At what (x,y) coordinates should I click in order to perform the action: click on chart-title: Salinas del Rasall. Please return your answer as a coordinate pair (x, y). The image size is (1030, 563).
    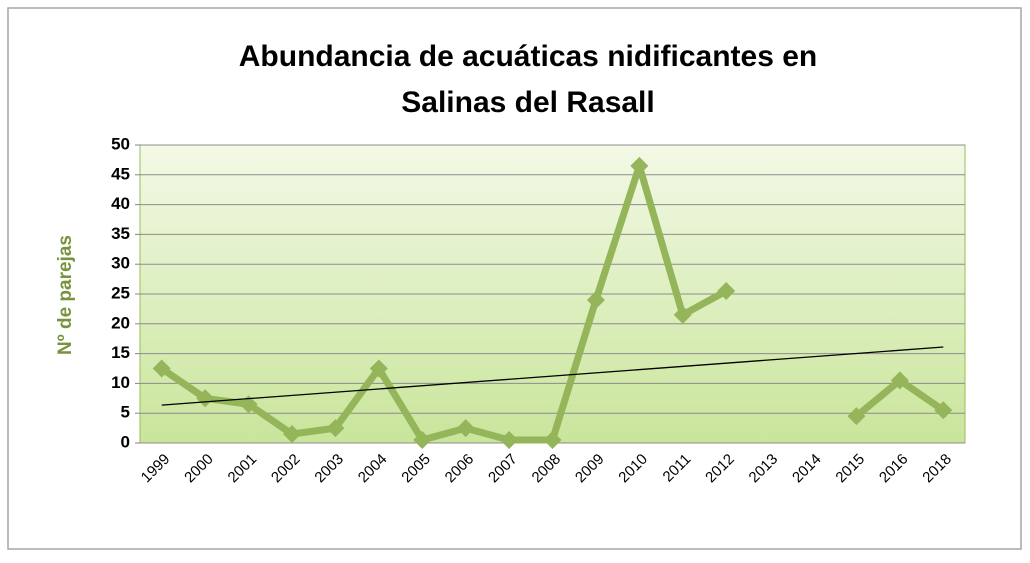
    Looking at the image, I should click on (527, 102).